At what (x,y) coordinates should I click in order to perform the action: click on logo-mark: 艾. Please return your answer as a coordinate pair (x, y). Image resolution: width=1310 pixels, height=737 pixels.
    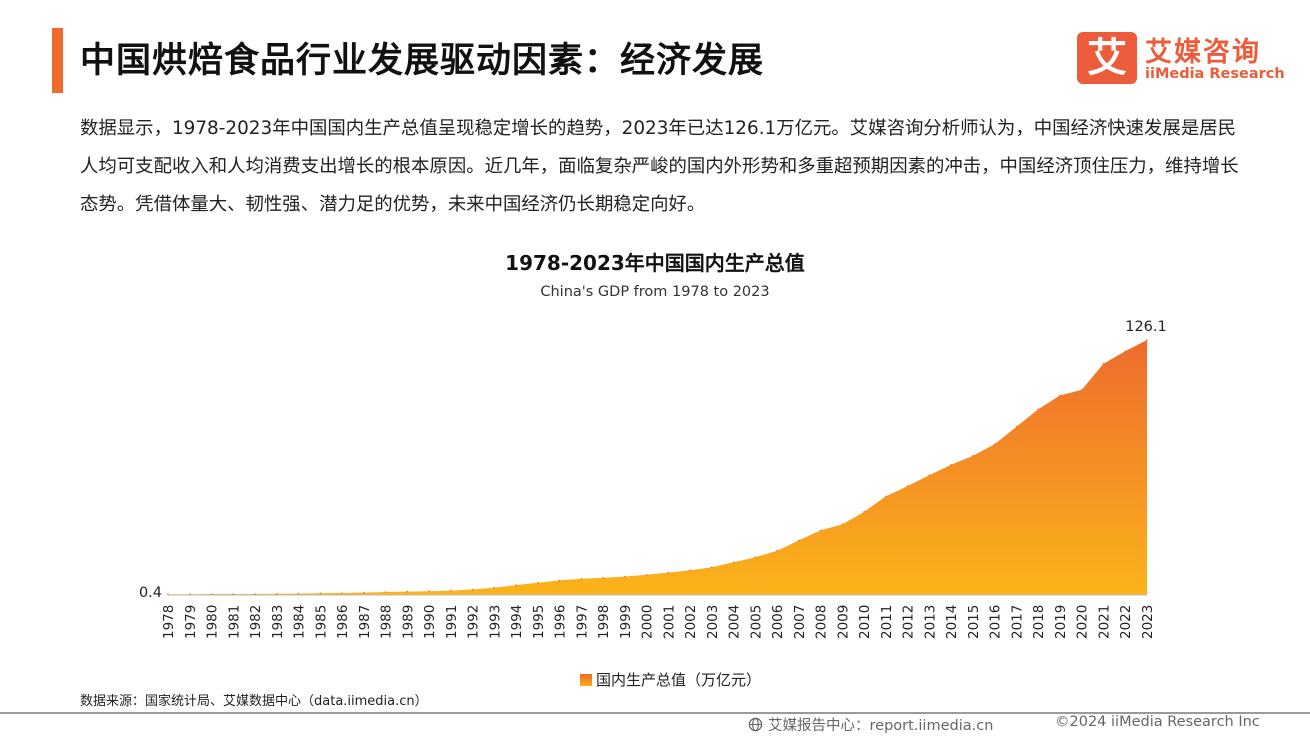
    Looking at the image, I should click on (1107, 58).